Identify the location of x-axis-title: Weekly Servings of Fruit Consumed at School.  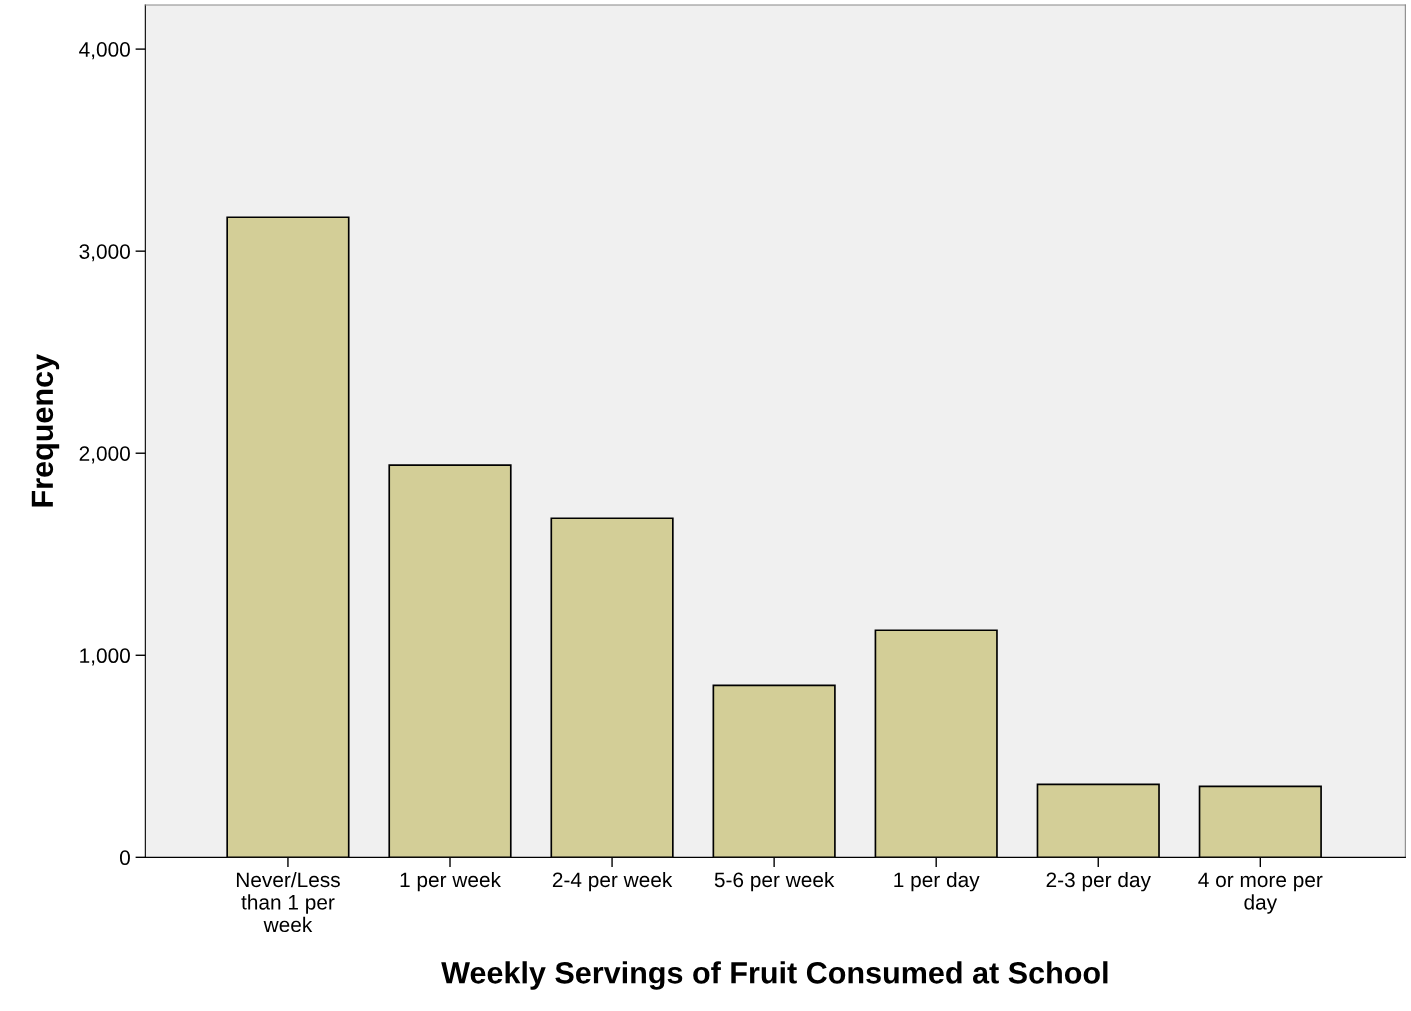
(774, 975).